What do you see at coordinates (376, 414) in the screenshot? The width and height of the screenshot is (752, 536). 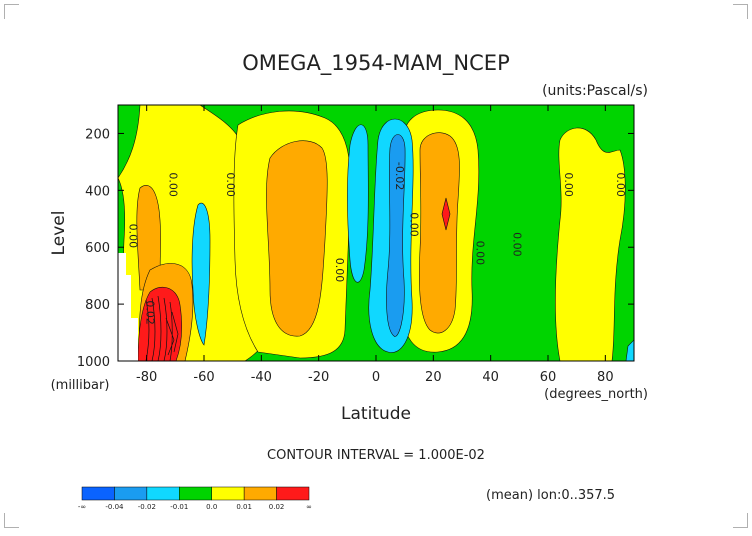 I see `x-axis-label: Latitude` at bounding box center [376, 414].